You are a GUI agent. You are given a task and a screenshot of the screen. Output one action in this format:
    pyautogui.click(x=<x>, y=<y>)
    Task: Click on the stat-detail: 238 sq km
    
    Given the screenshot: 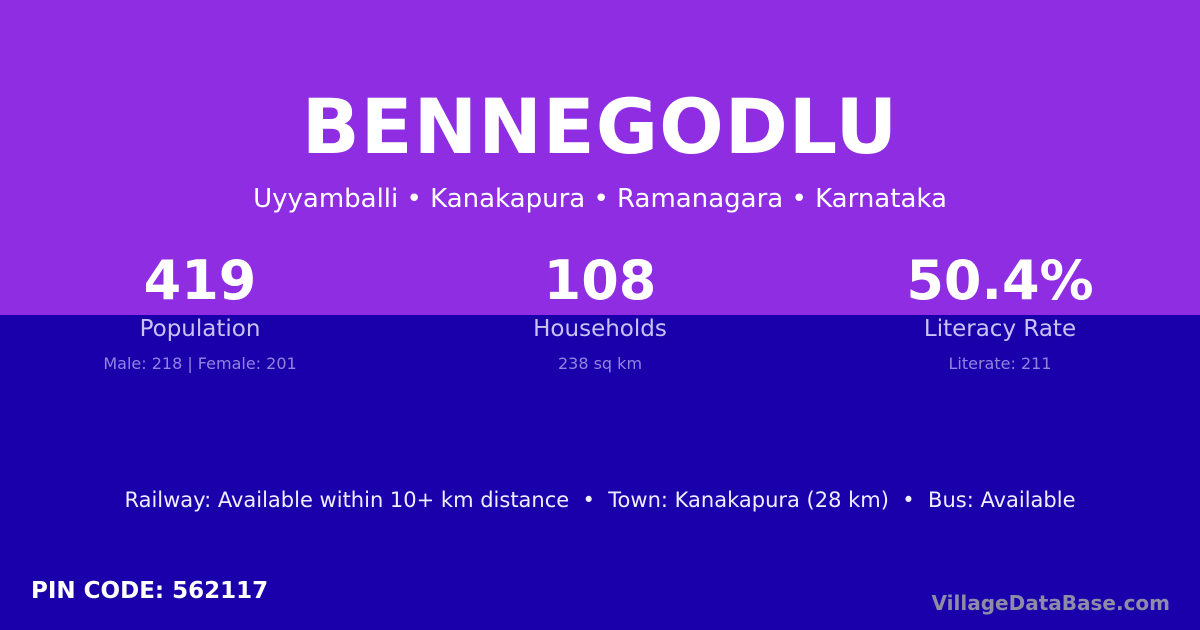 What is the action you would take?
    pyautogui.click(x=600, y=363)
    